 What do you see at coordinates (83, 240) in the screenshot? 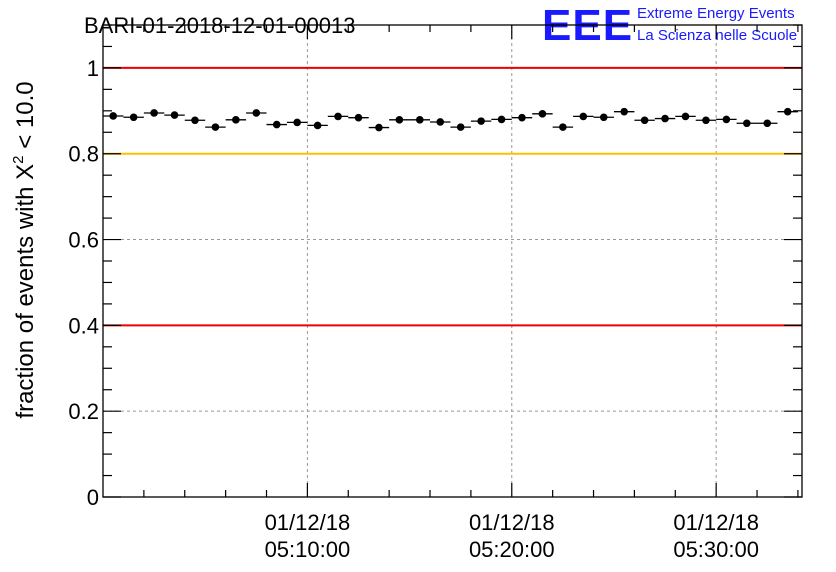
I see `y-tick-label: 0.6` at bounding box center [83, 240].